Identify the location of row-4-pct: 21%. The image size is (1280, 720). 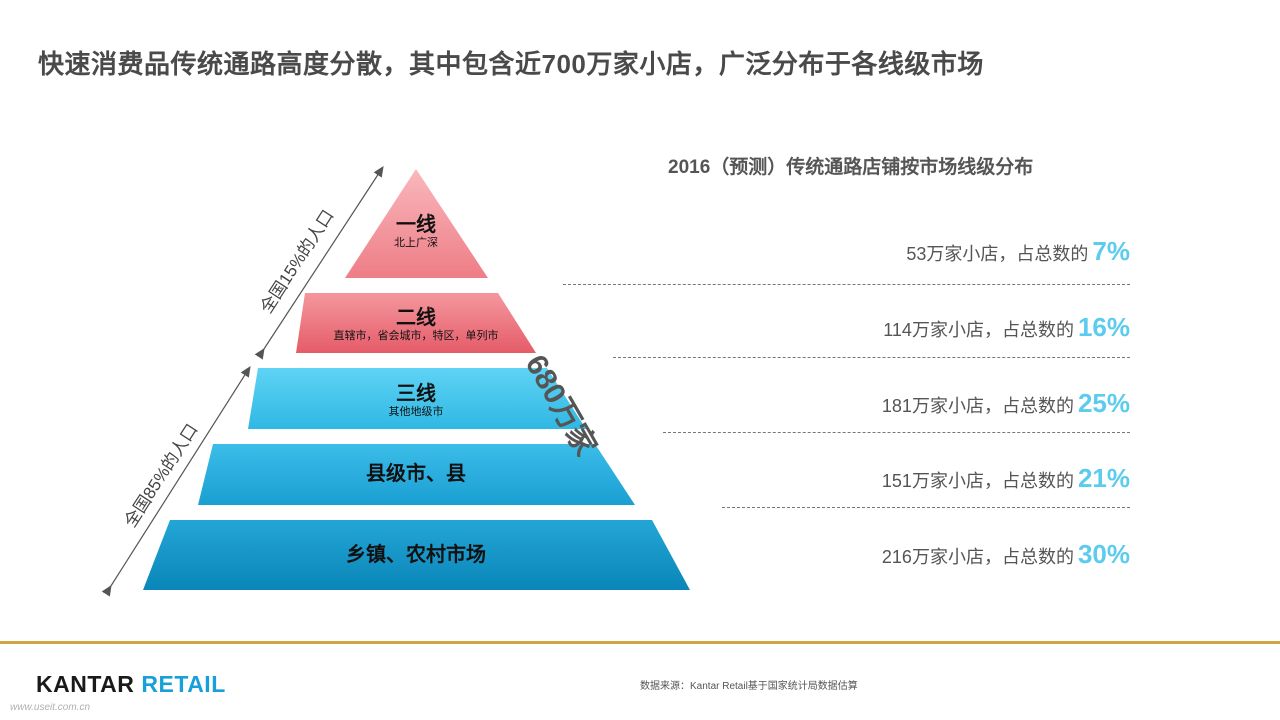
(1103, 478).